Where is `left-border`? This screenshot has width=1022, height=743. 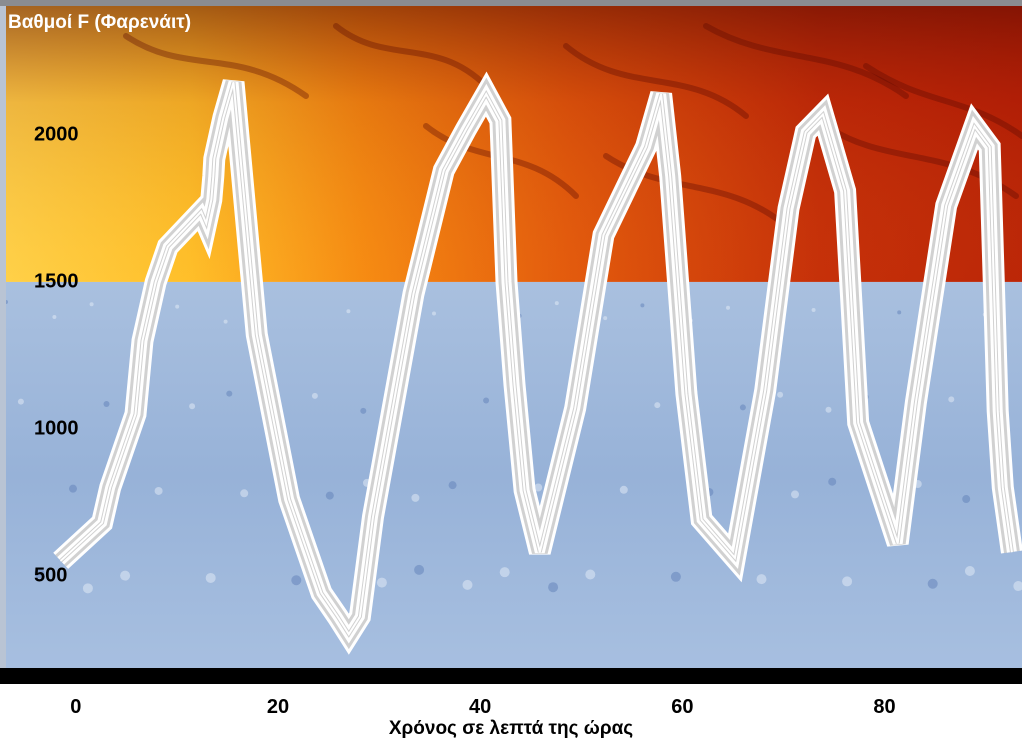
left-border is located at coordinates (3, 337).